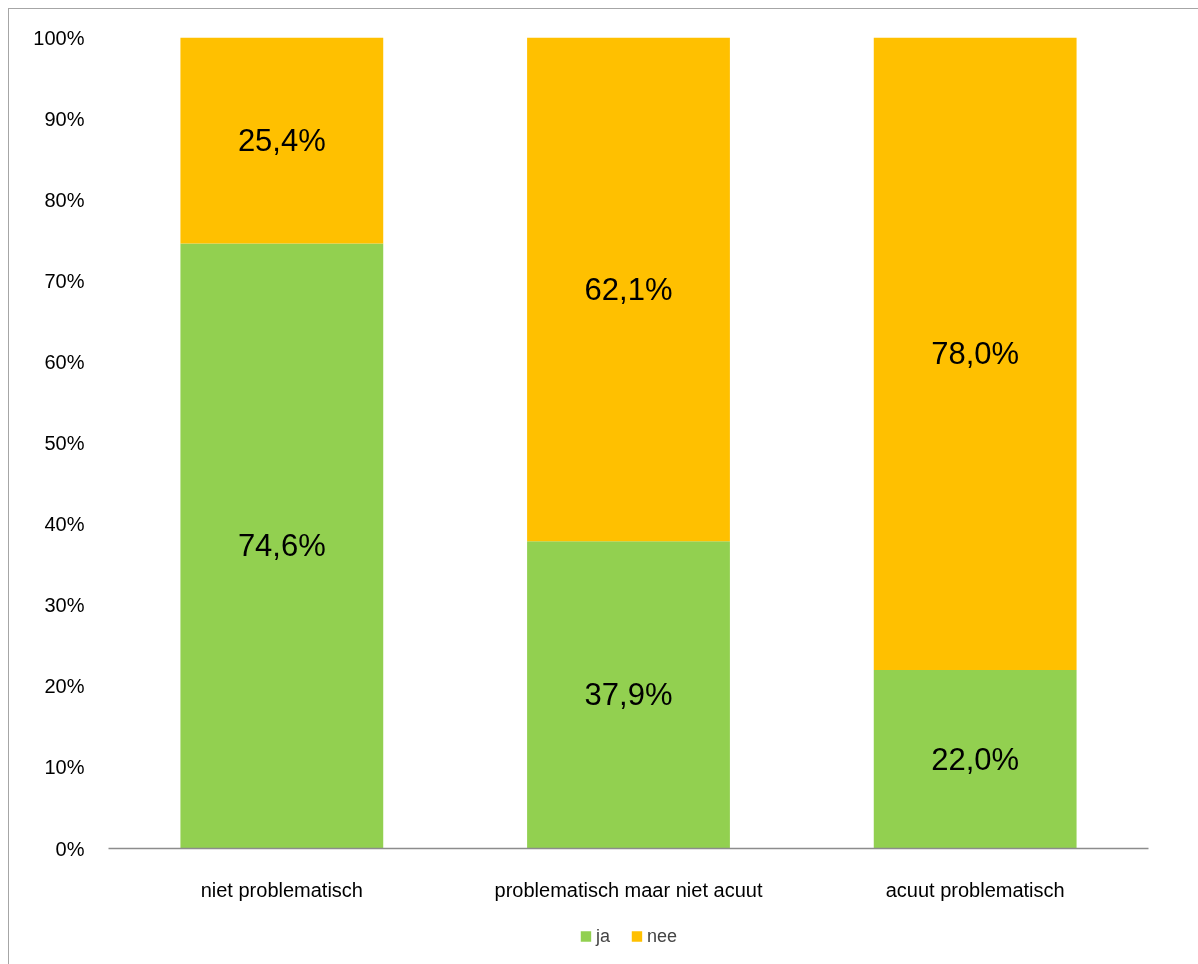  I want to click on data-label: 22,0%, so click(975, 759).